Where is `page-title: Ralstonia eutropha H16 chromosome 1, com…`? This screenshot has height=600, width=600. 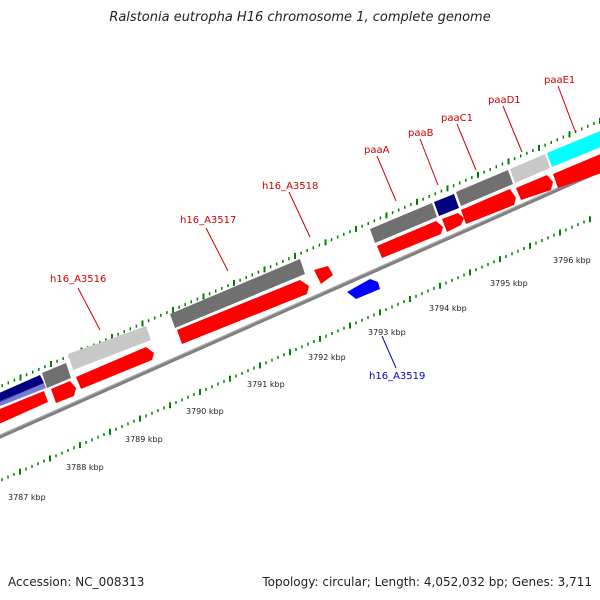
page-title: Ralstonia eutropha H16 chromosome 1, com… is located at coordinates (300, 17).